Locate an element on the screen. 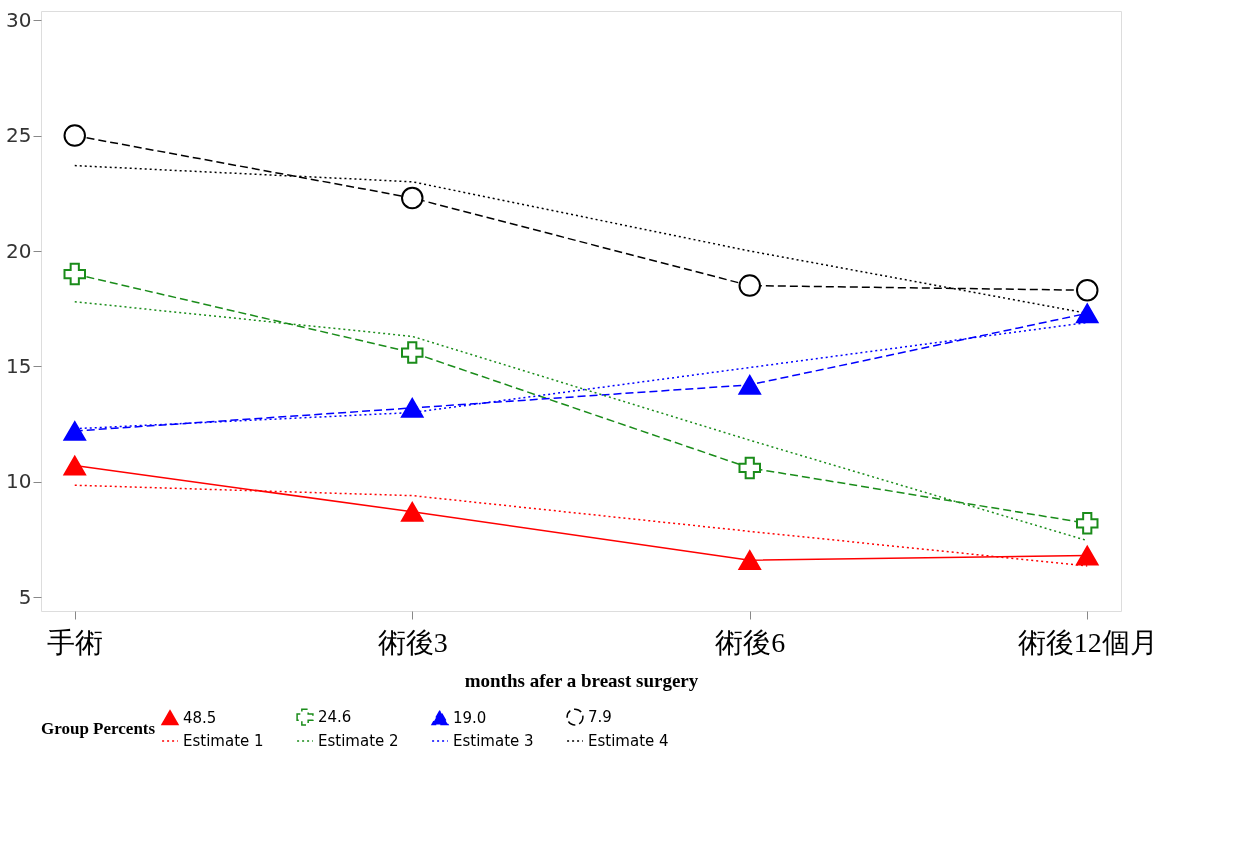 This screenshot has height=844, width=1259. x-tick-label: 術後6 is located at coordinates (750, 642).